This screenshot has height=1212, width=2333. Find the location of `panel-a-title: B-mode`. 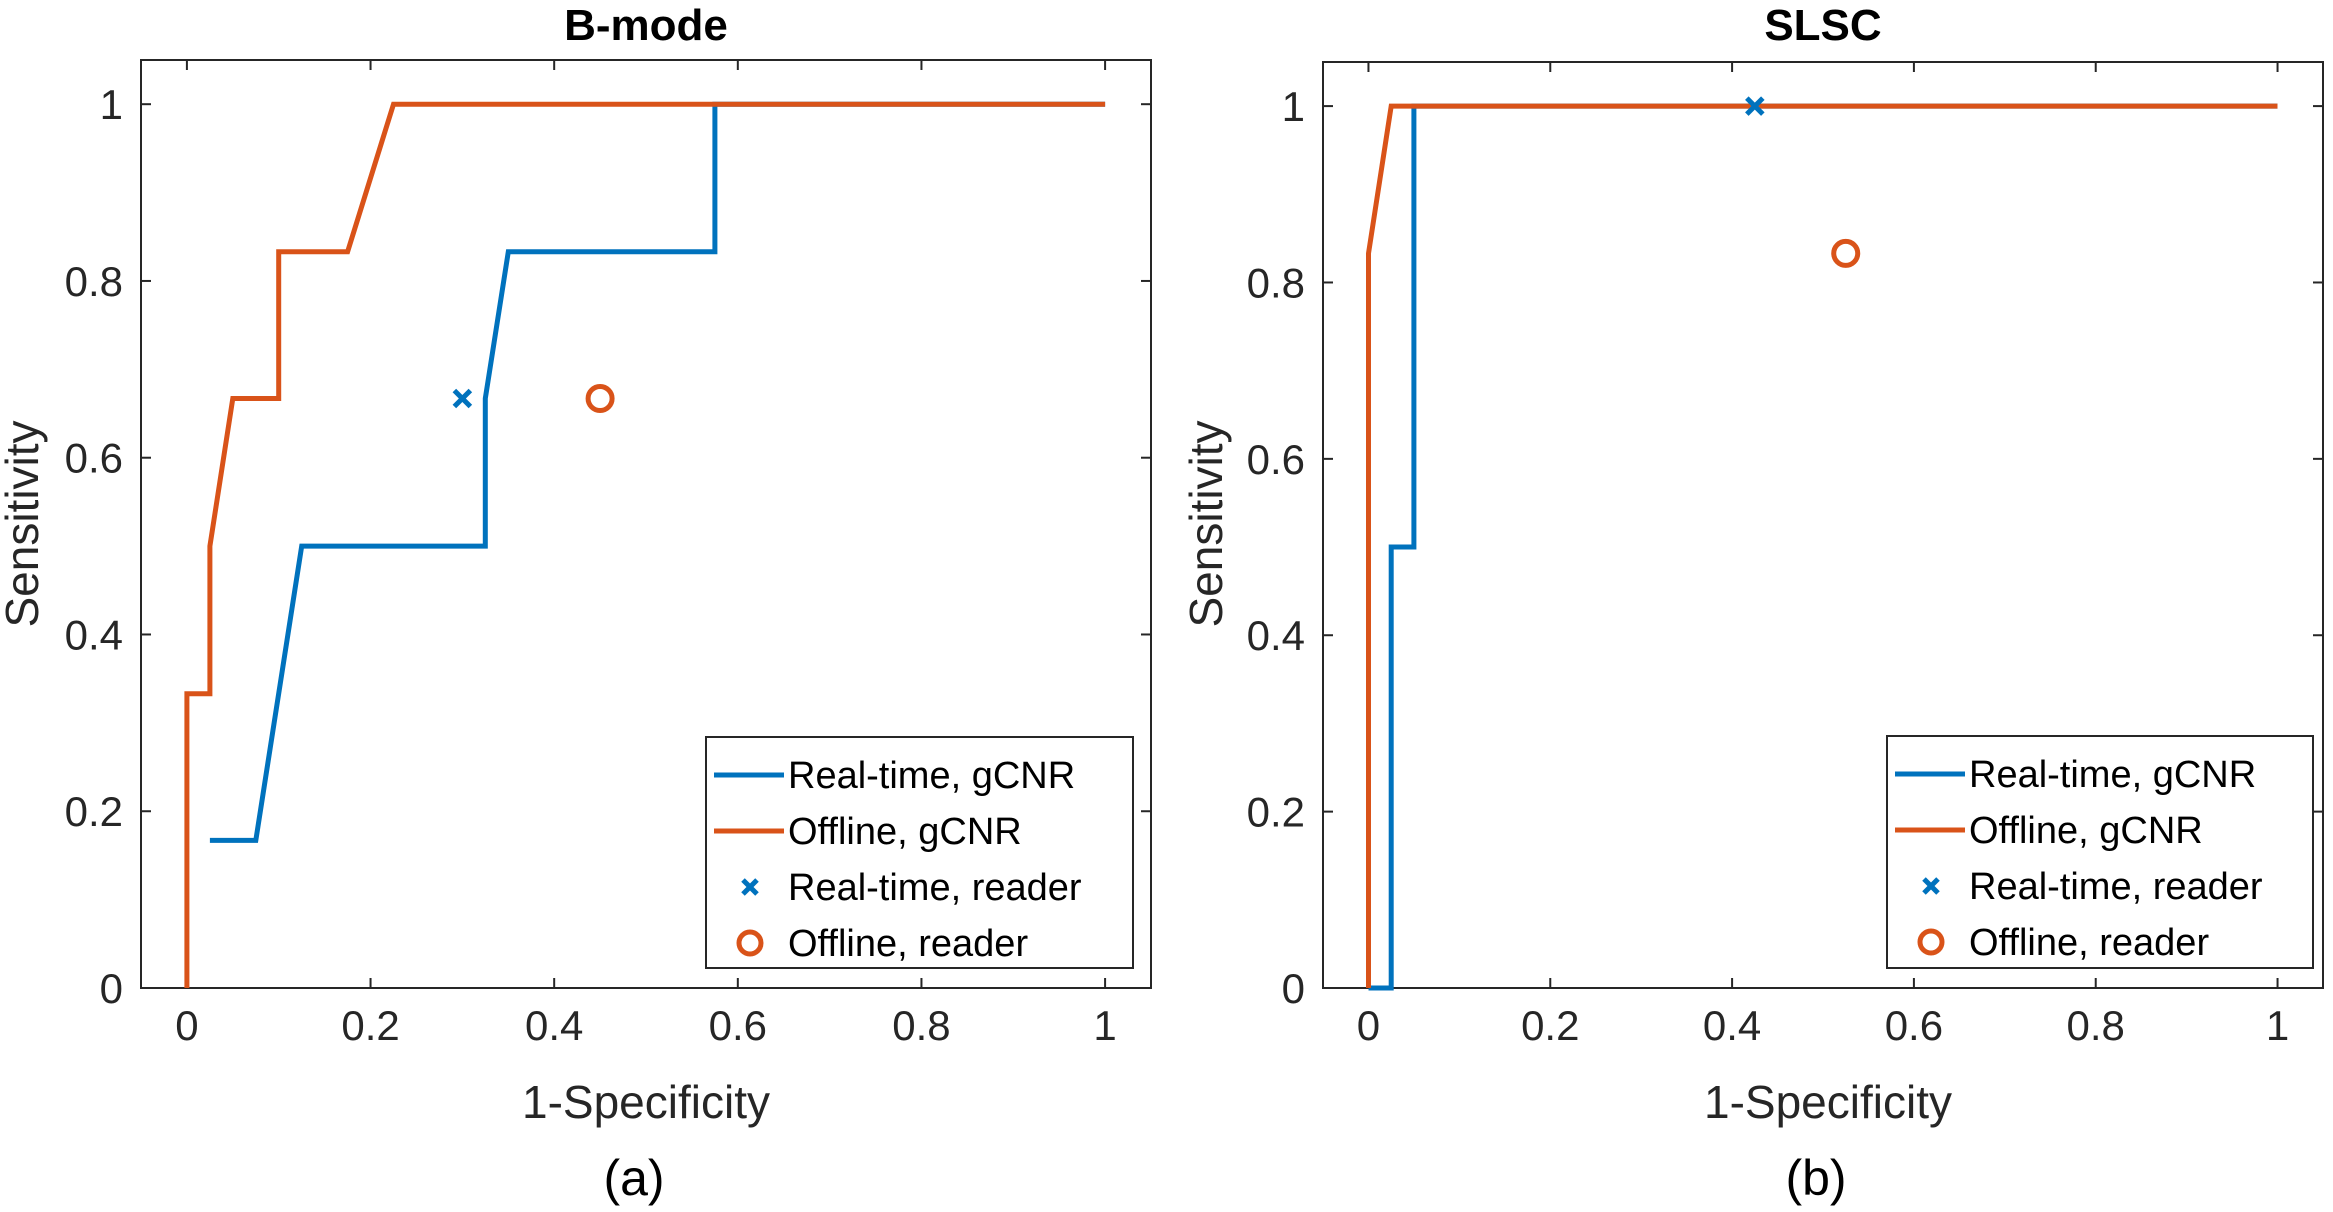

panel-a-title: B-mode is located at coordinates (646, 25).